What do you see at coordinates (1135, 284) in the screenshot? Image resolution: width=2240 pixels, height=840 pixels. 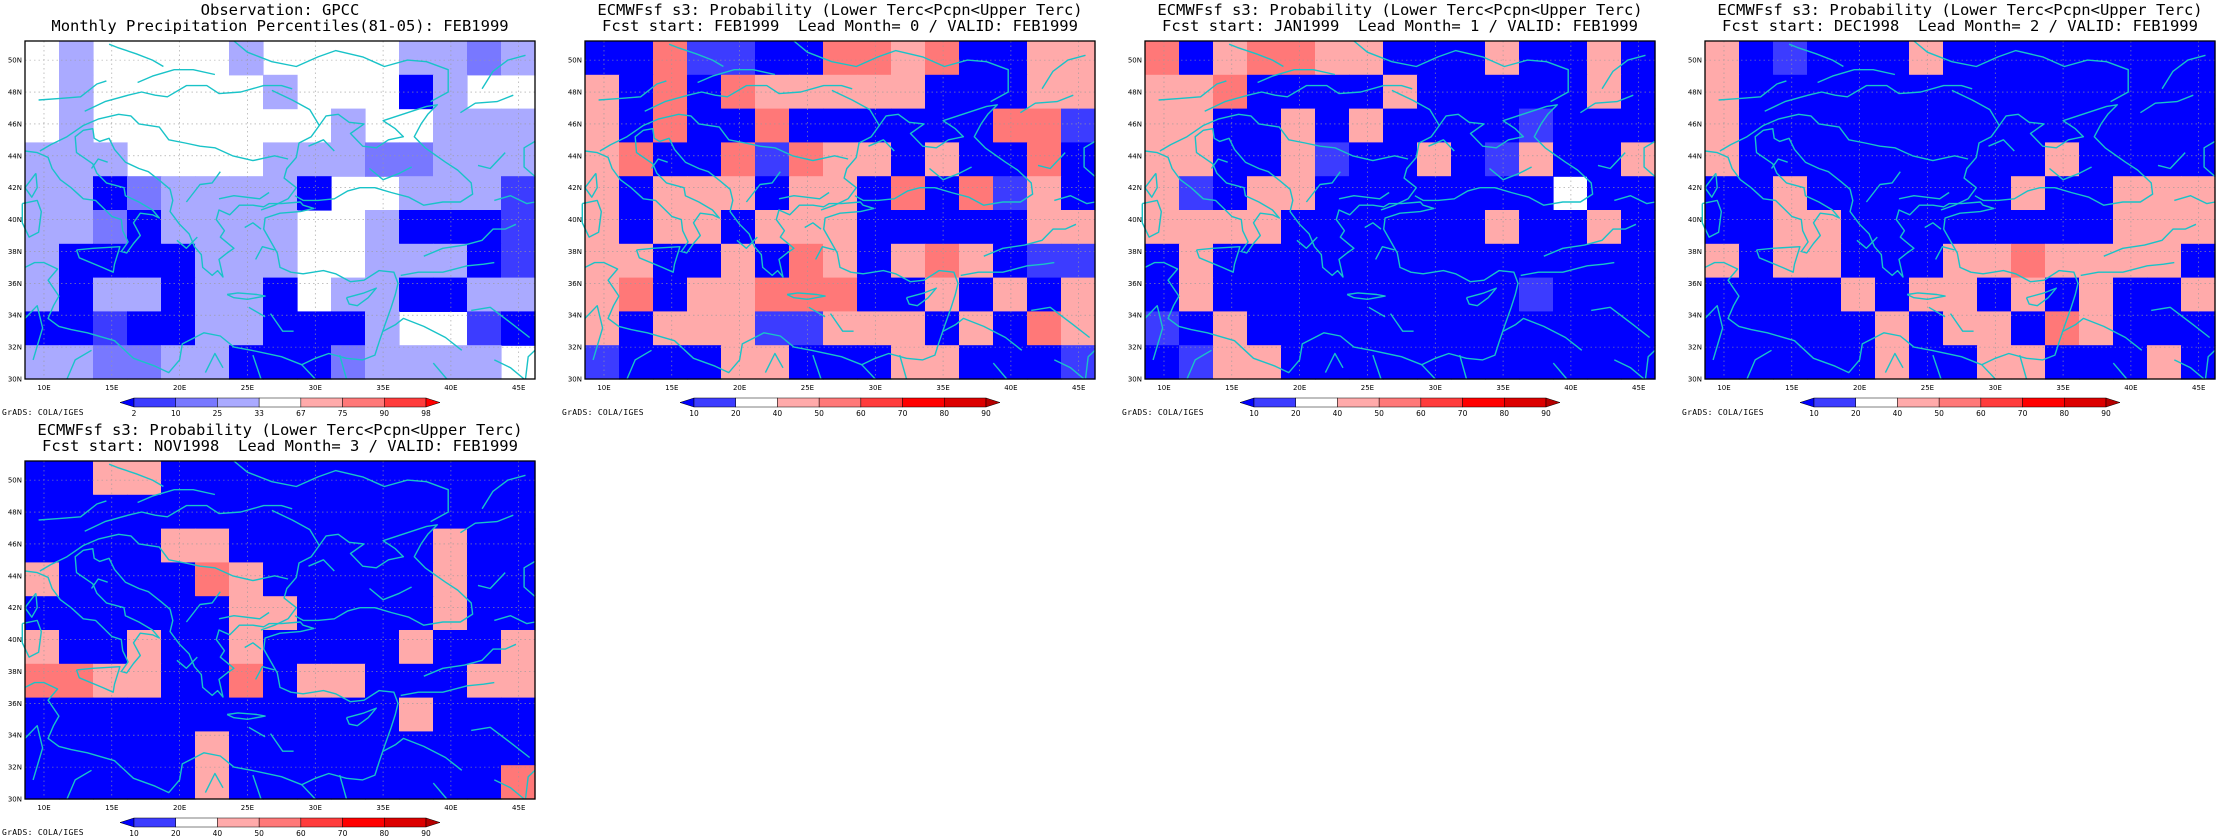 I see `lat-label: 36N` at bounding box center [1135, 284].